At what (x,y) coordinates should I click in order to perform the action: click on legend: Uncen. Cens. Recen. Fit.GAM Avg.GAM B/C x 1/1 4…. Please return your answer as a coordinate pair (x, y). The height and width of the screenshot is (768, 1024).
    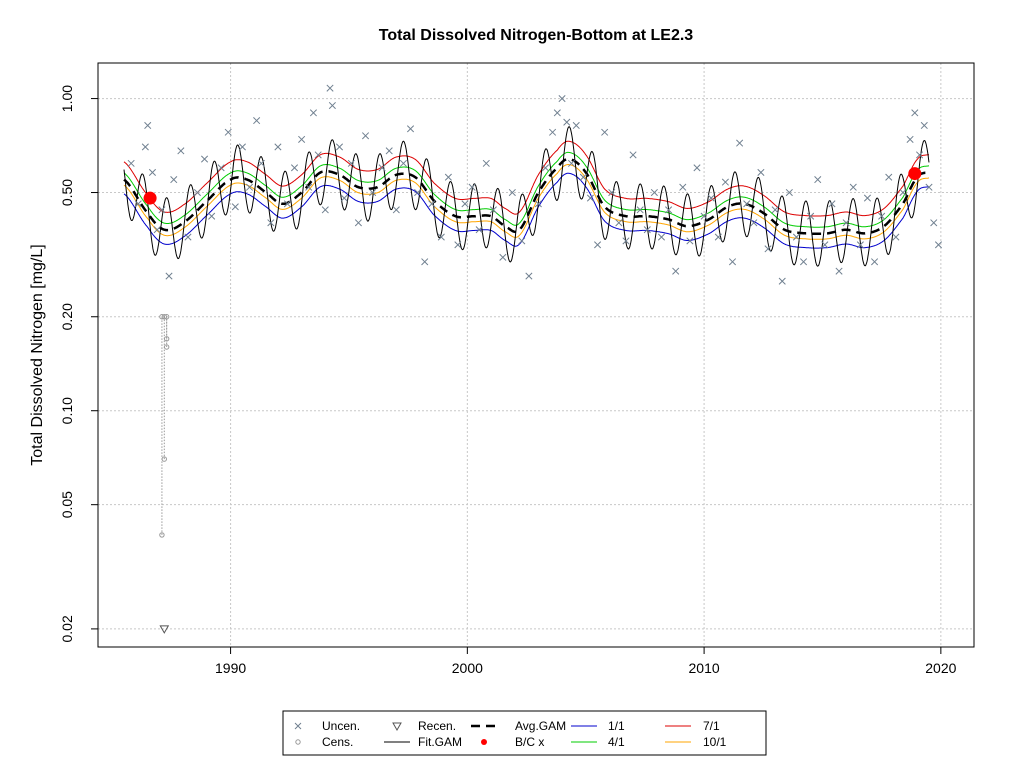
    Looking at the image, I should click on (524, 733).